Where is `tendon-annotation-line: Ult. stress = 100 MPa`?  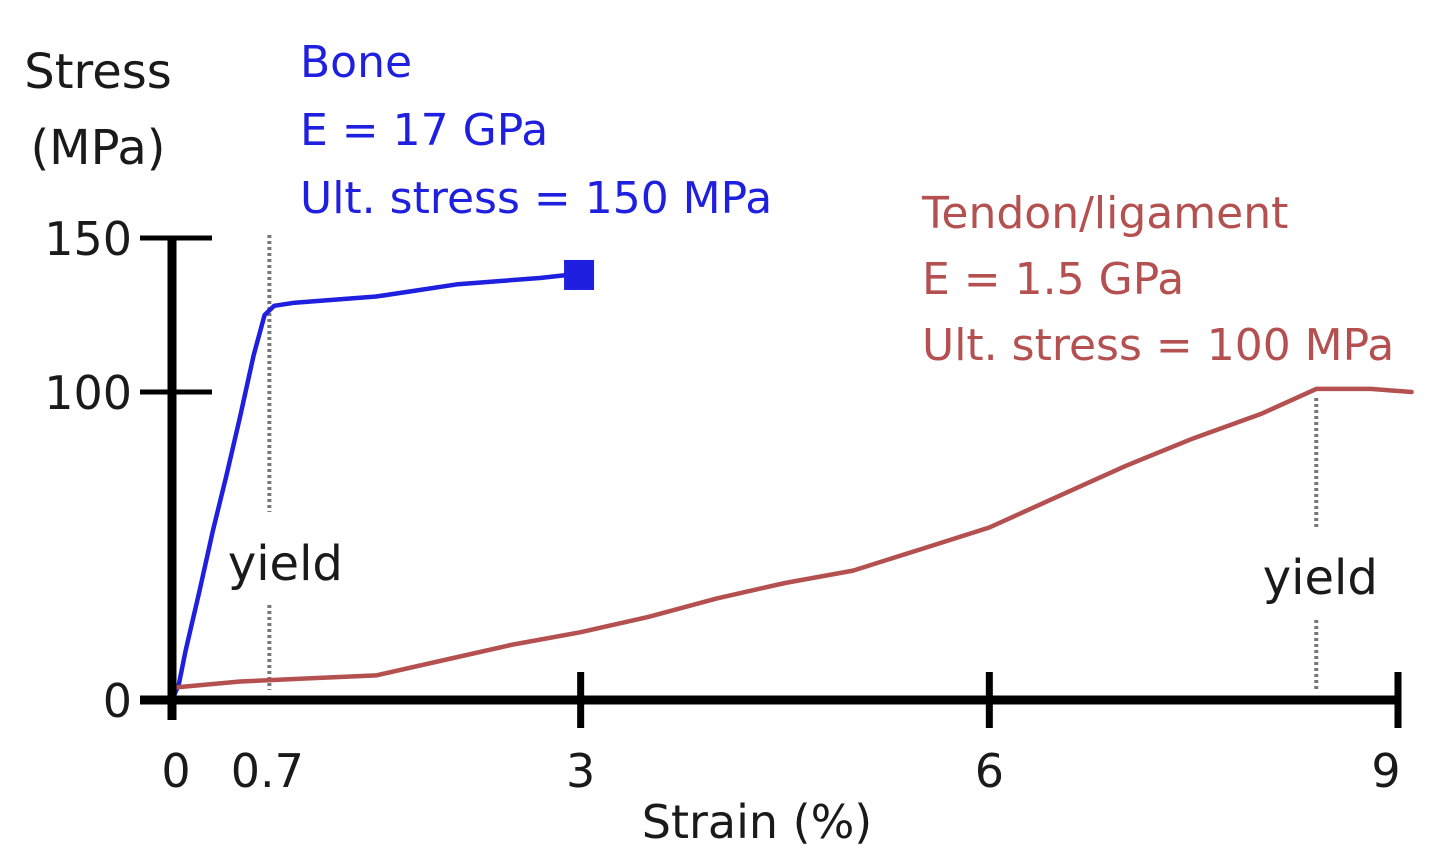 tendon-annotation-line: Ult. stress = 100 MPa is located at coordinates (1158, 345).